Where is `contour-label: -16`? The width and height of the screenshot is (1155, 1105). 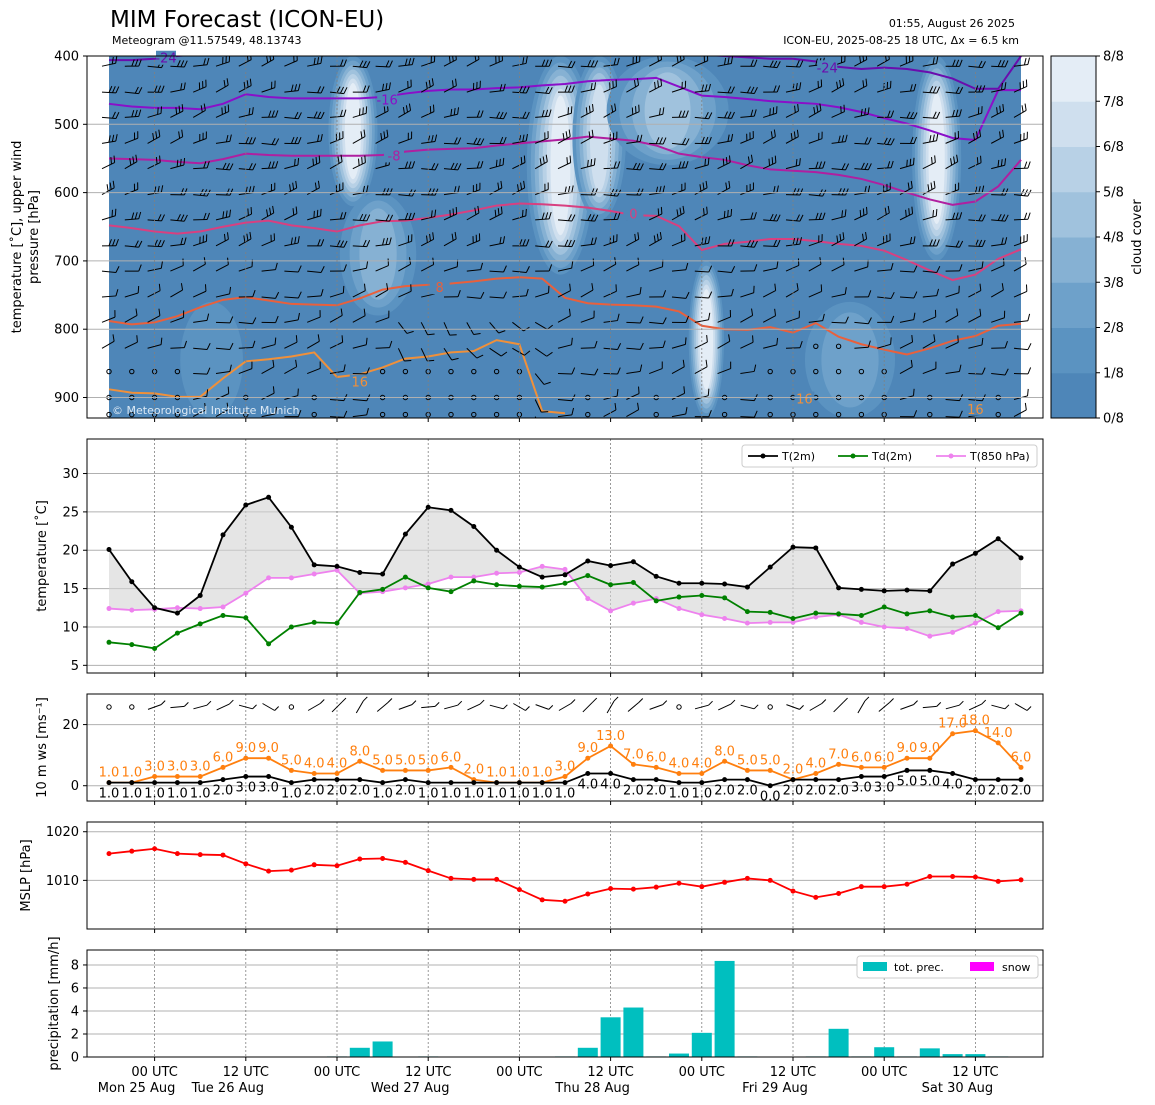
contour-label: -16 is located at coordinates (387, 100).